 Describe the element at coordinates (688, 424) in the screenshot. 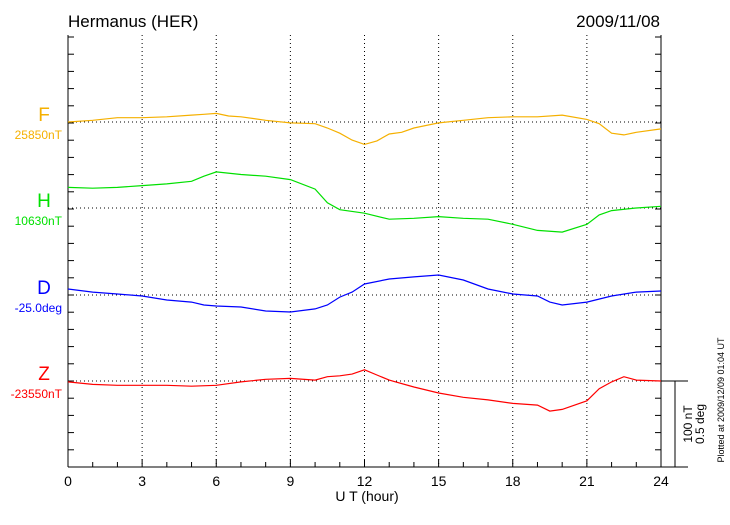

I see `scale-bar-nt: 100 nT` at that location.